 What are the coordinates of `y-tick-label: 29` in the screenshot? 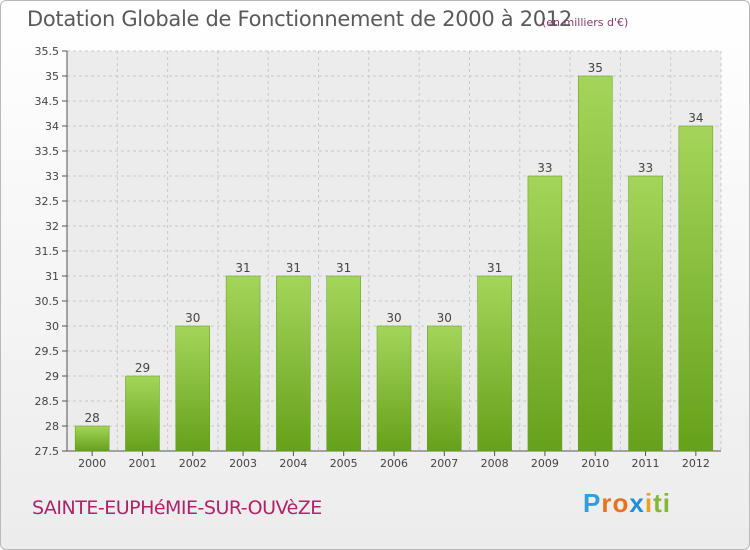 It's located at (52, 376).